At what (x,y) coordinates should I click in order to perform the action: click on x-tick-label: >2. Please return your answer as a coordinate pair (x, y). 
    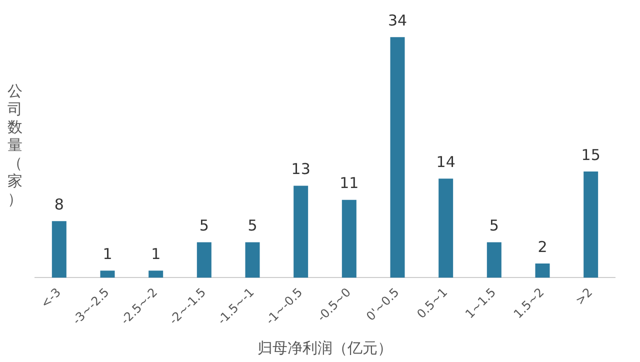
    Looking at the image, I should click on (584, 296).